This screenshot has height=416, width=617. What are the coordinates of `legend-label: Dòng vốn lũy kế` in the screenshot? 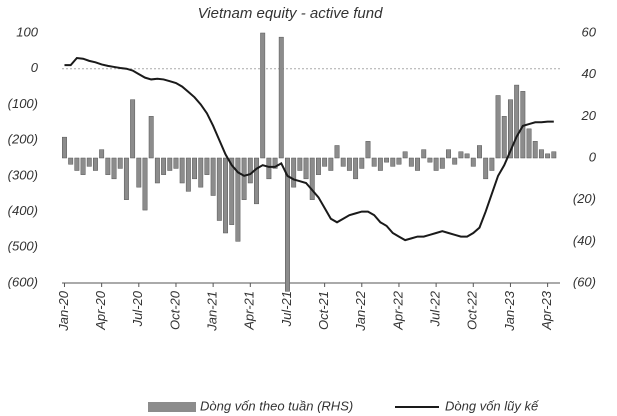 It's located at (492, 405).